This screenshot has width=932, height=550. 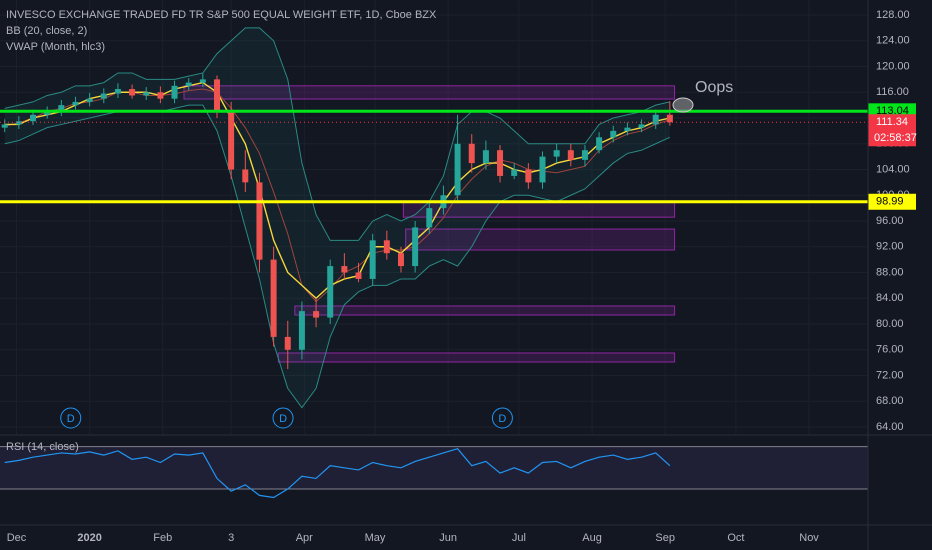 I want to click on x-tick-label: 3, so click(x=231, y=538).